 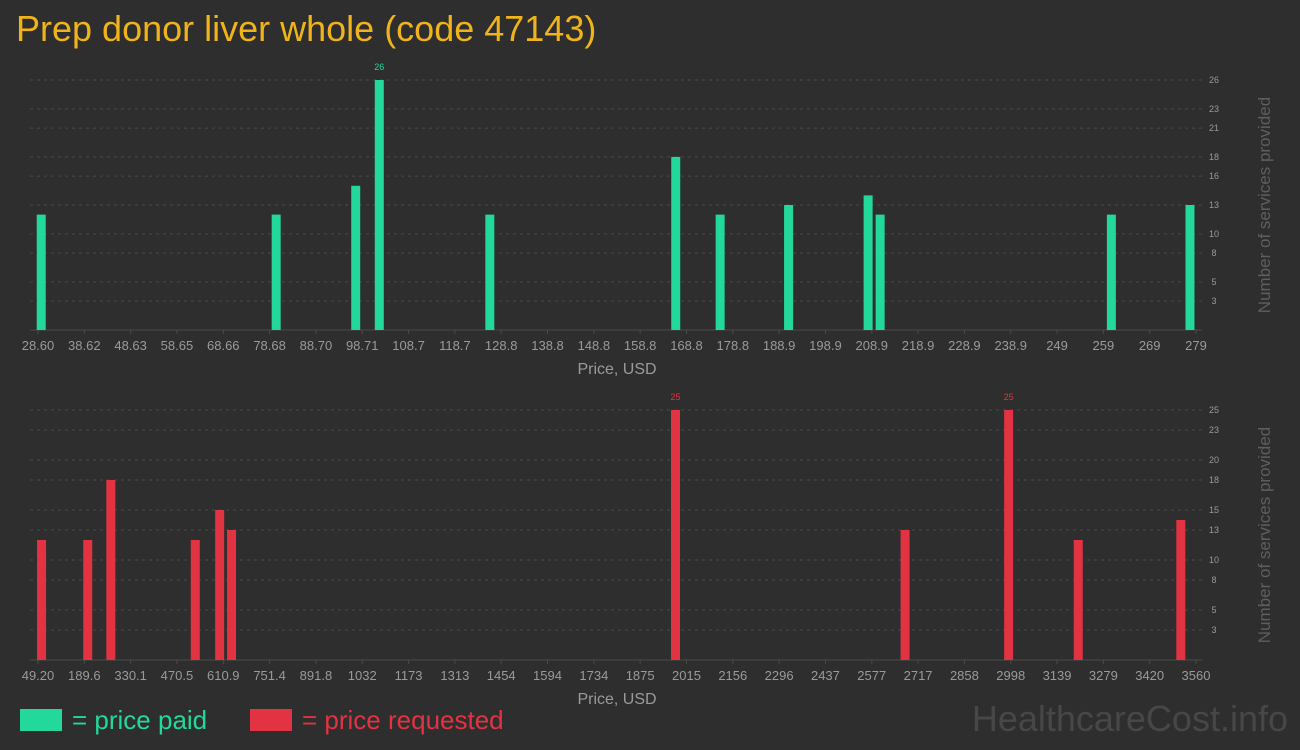 What do you see at coordinates (1214, 510) in the screenshot?
I see `chart-2-y-tick-label: 15` at bounding box center [1214, 510].